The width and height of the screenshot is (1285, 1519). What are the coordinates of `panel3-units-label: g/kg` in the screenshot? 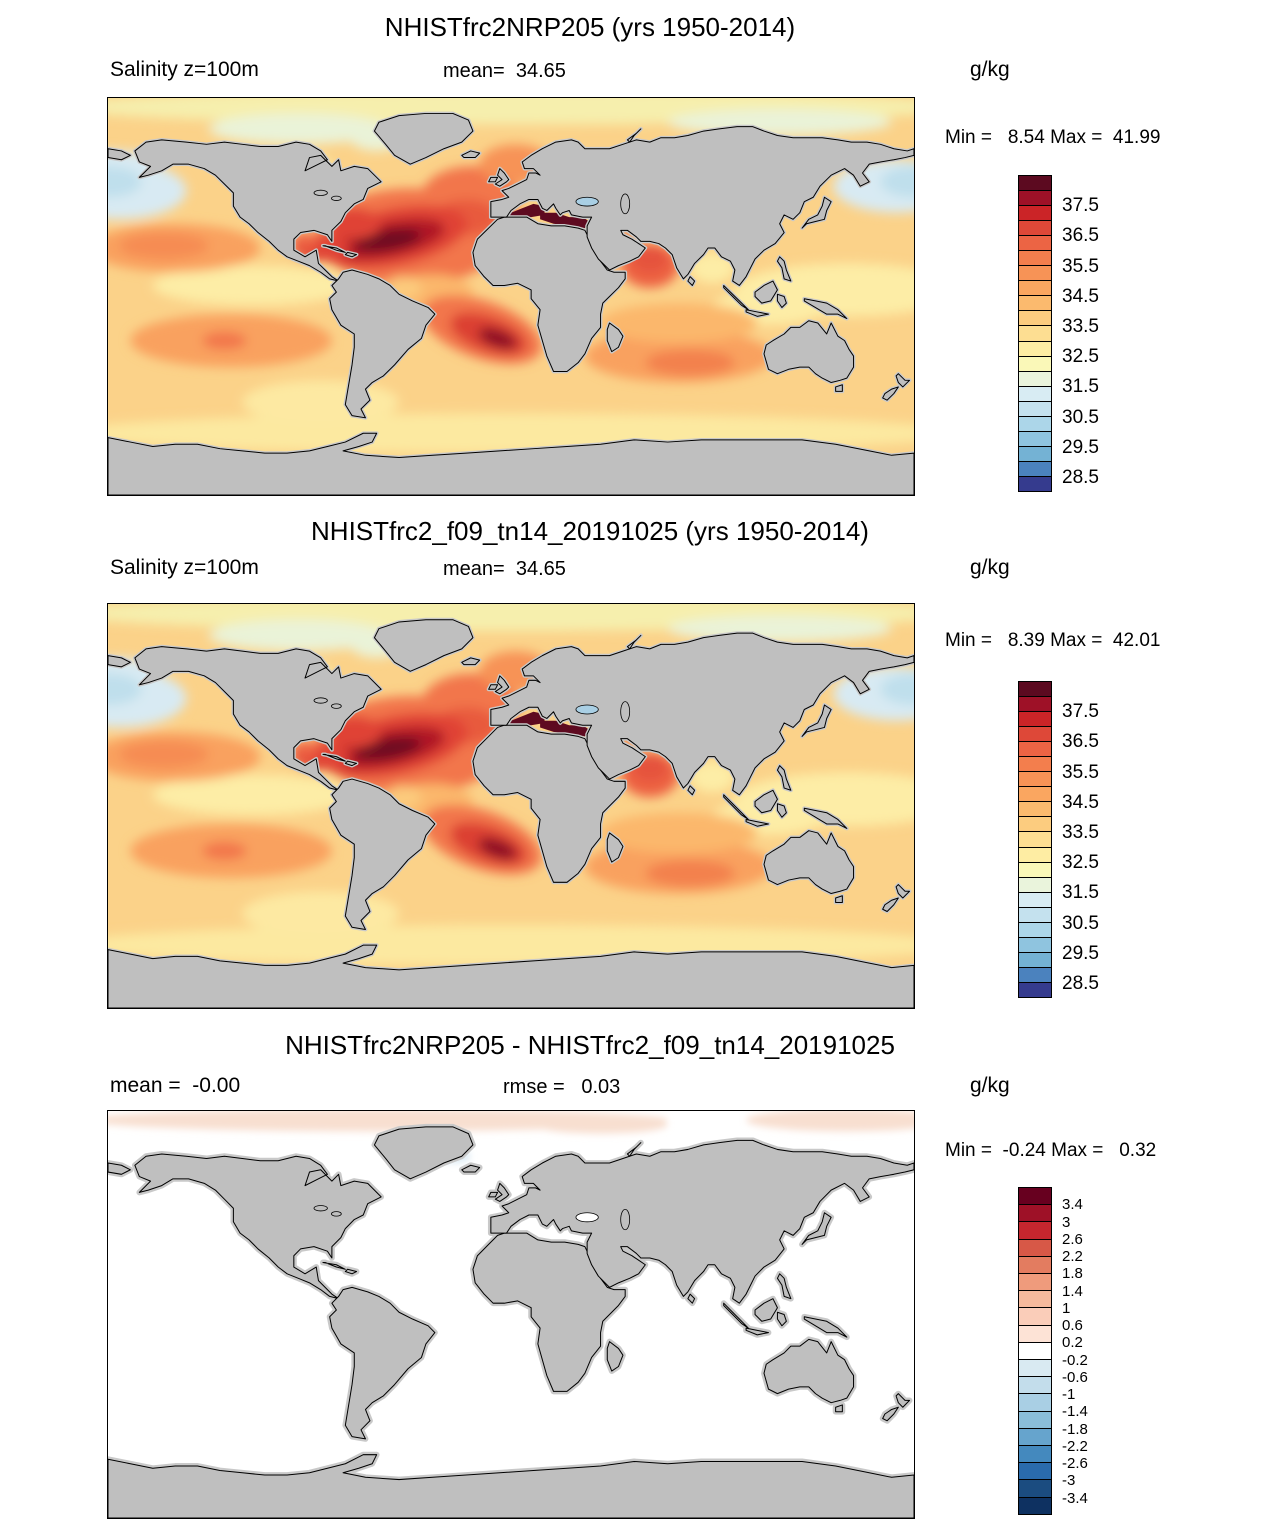 It's located at (990, 1085).